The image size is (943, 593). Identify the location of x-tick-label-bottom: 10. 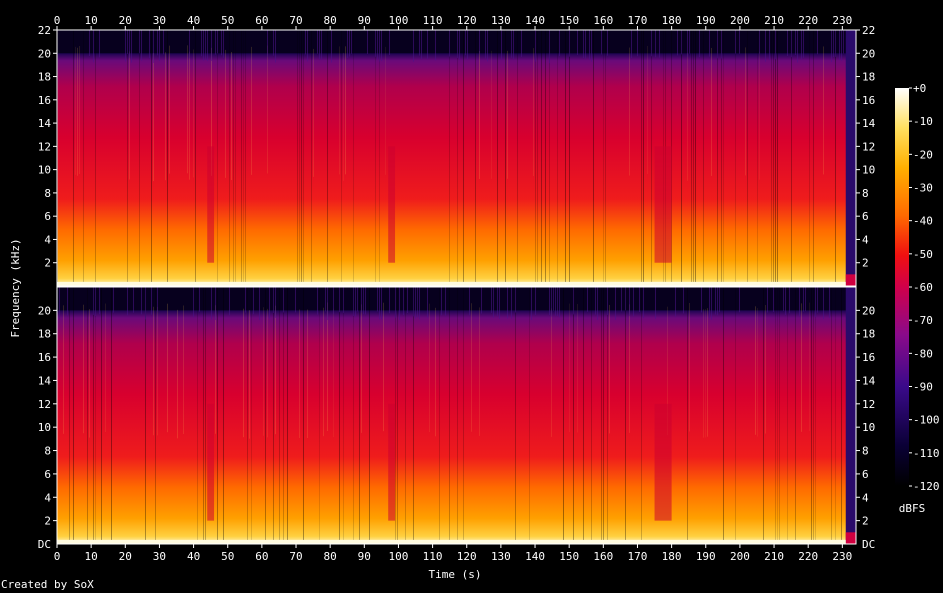
(91, 556).